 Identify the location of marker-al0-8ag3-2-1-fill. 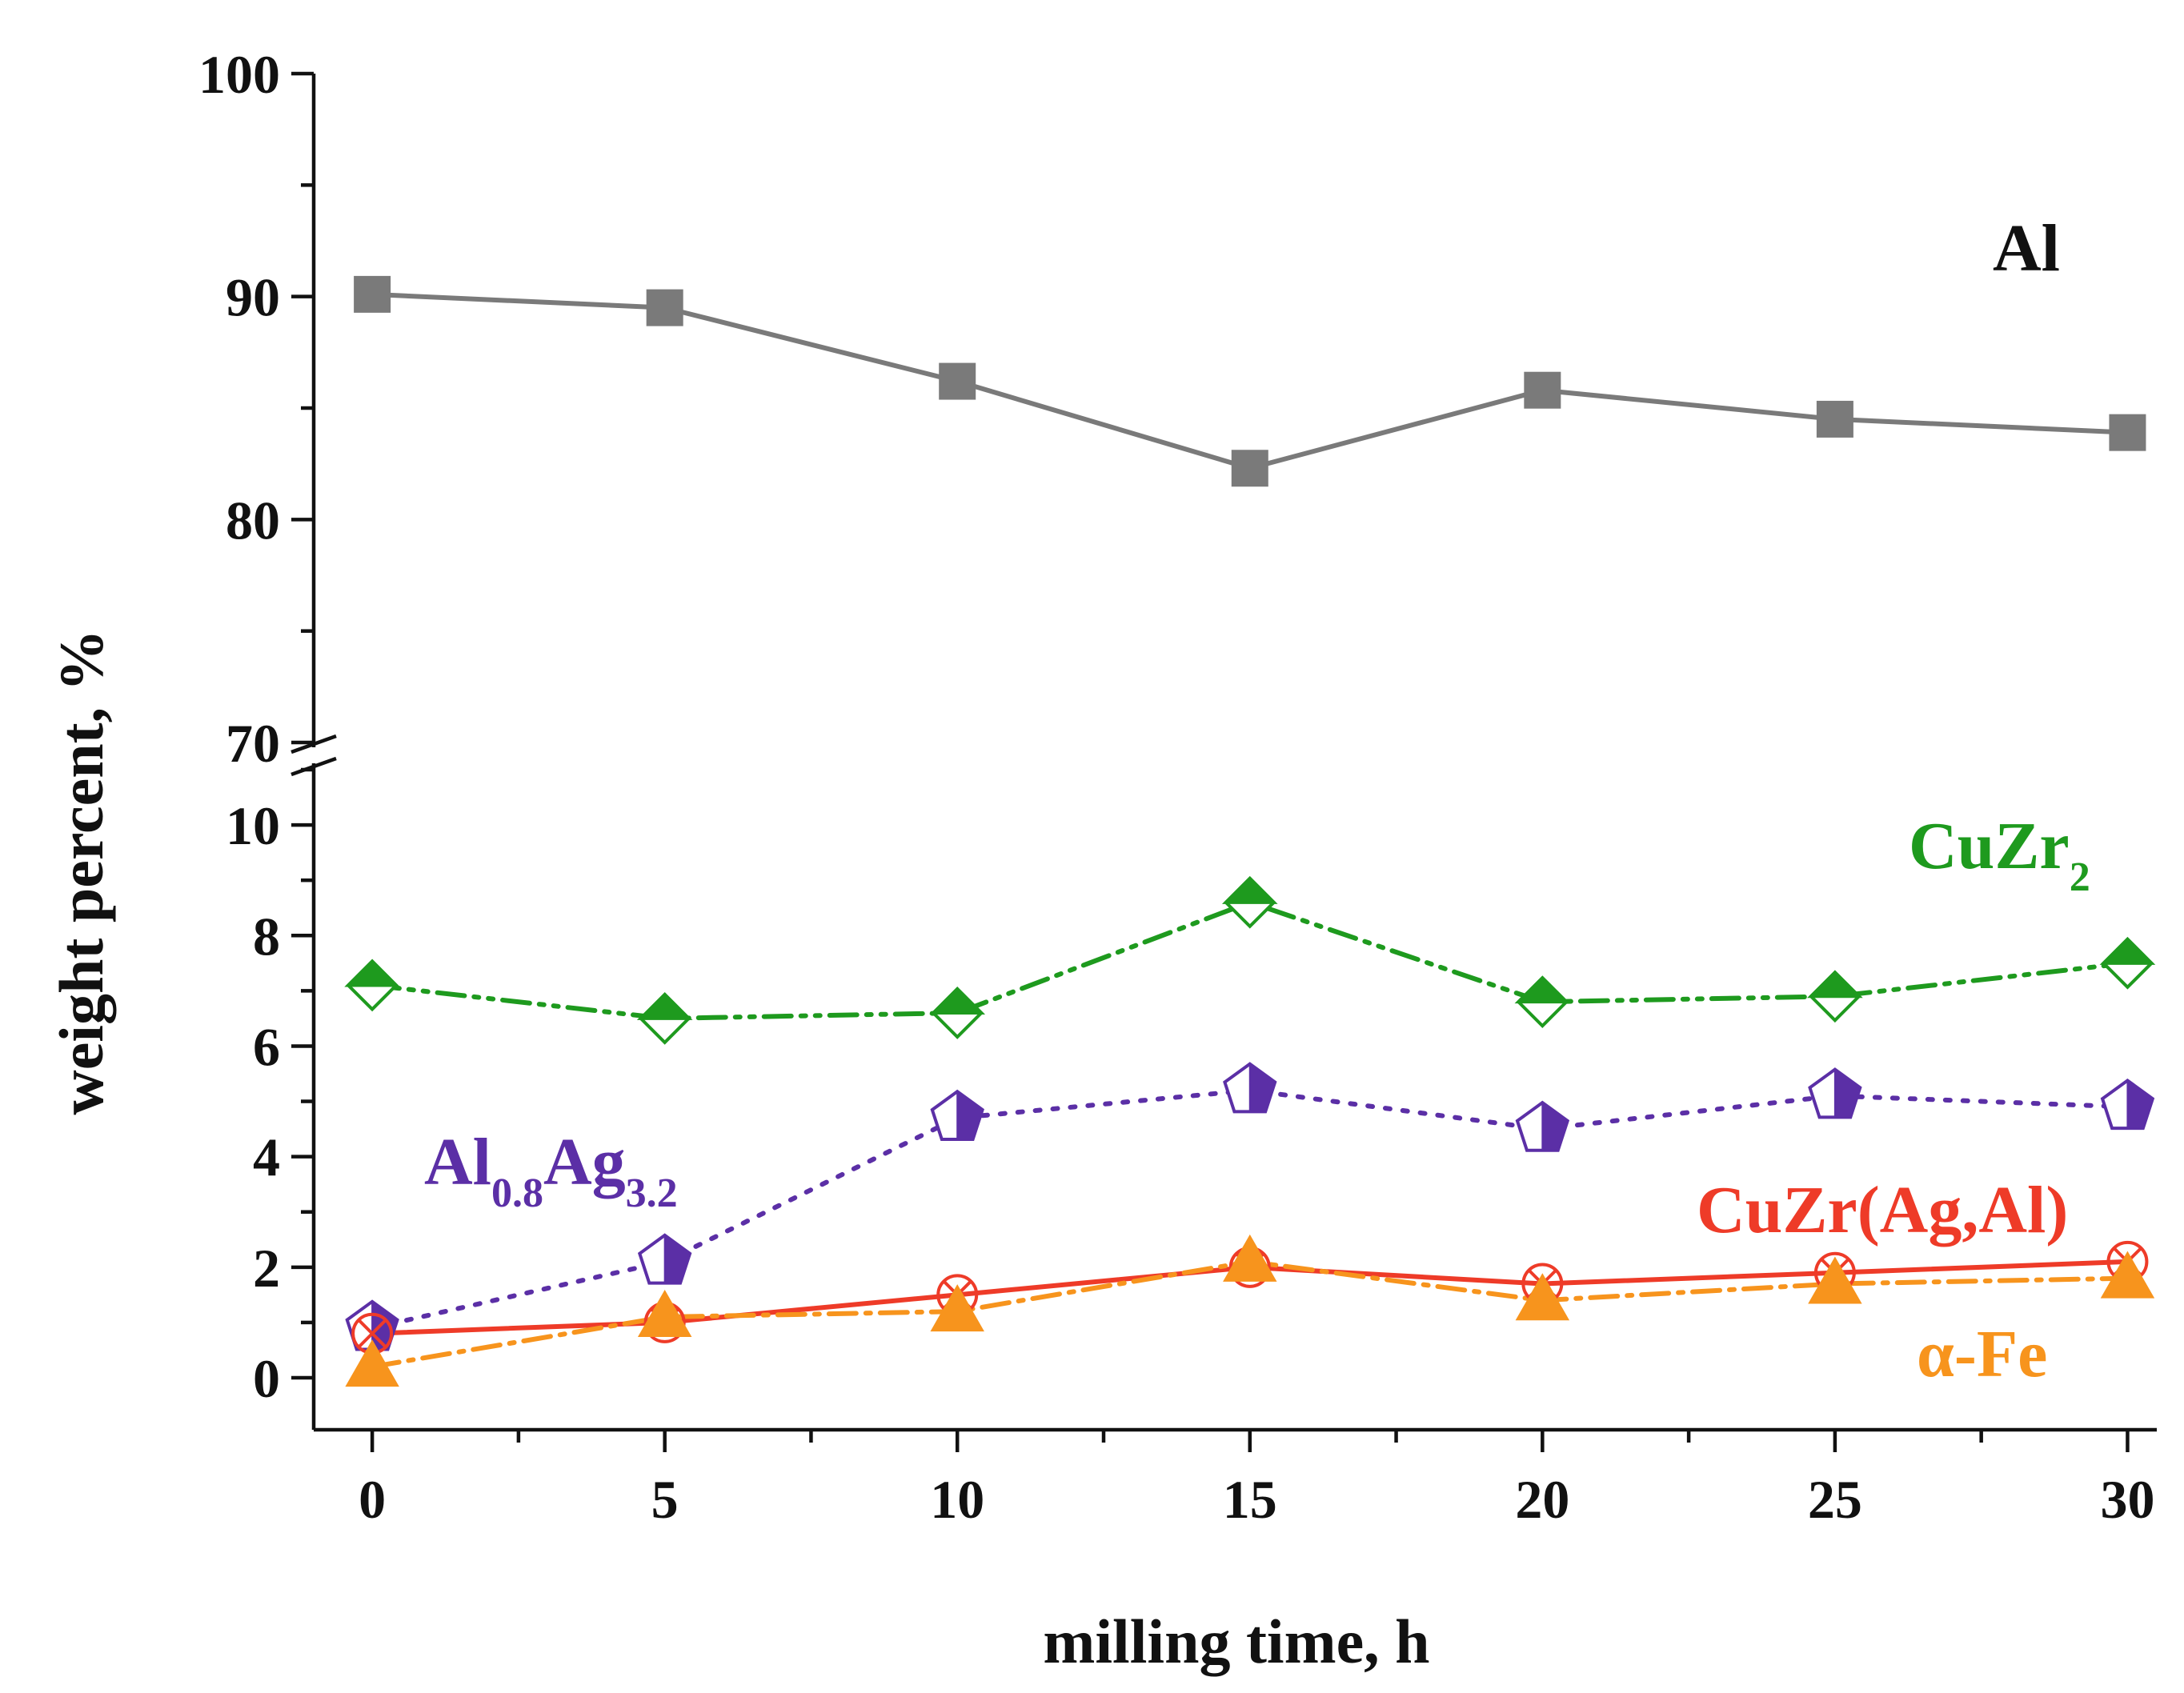
(677, 1258).